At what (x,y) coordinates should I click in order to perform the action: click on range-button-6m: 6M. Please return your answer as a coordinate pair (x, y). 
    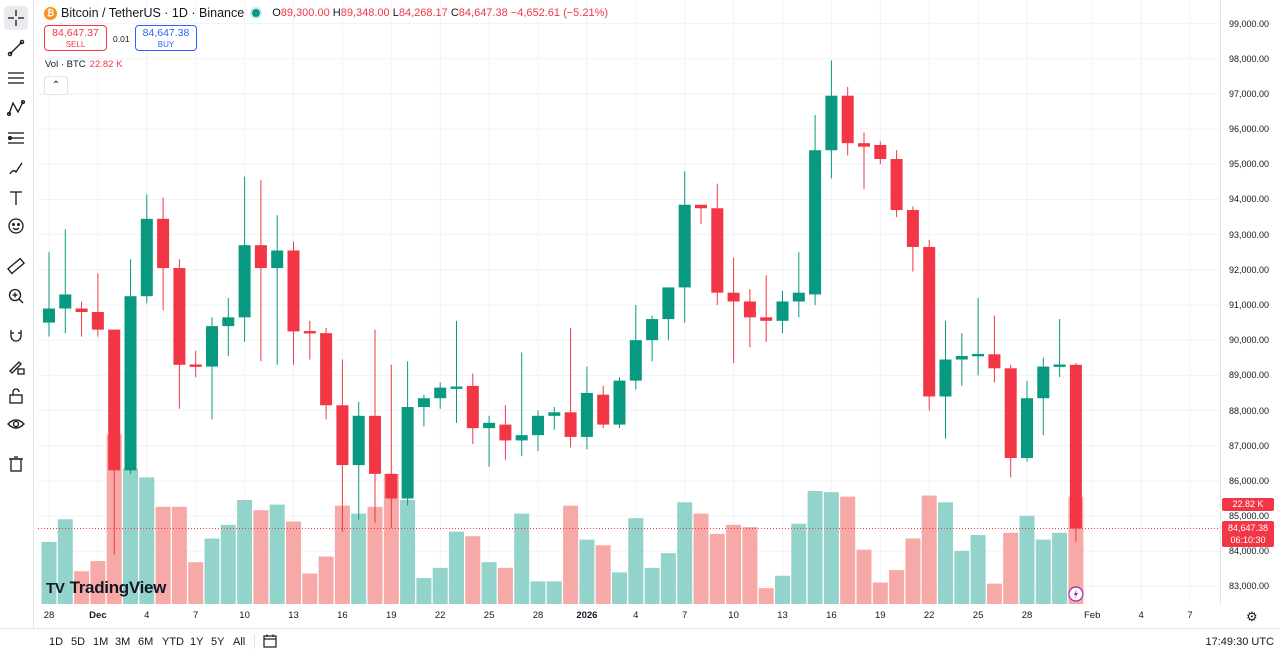
    Looking at the image, I should click on (146, 642).